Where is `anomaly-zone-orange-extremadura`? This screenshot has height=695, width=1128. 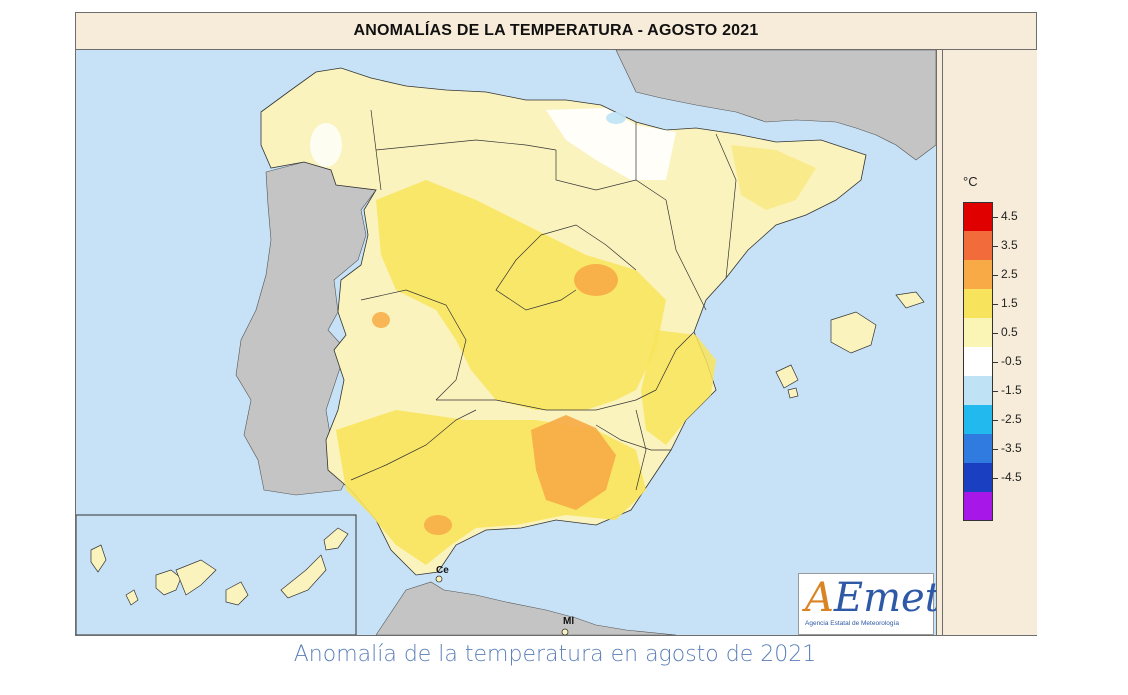 anomaly-zone-orange-extremadura is located at coordinates (381, 320).